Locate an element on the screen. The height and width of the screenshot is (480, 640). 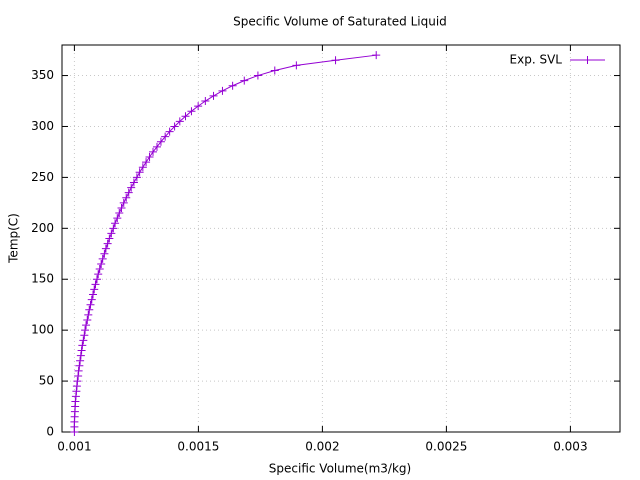
y-tick-label: 100 is located at coordinates (42, 330).